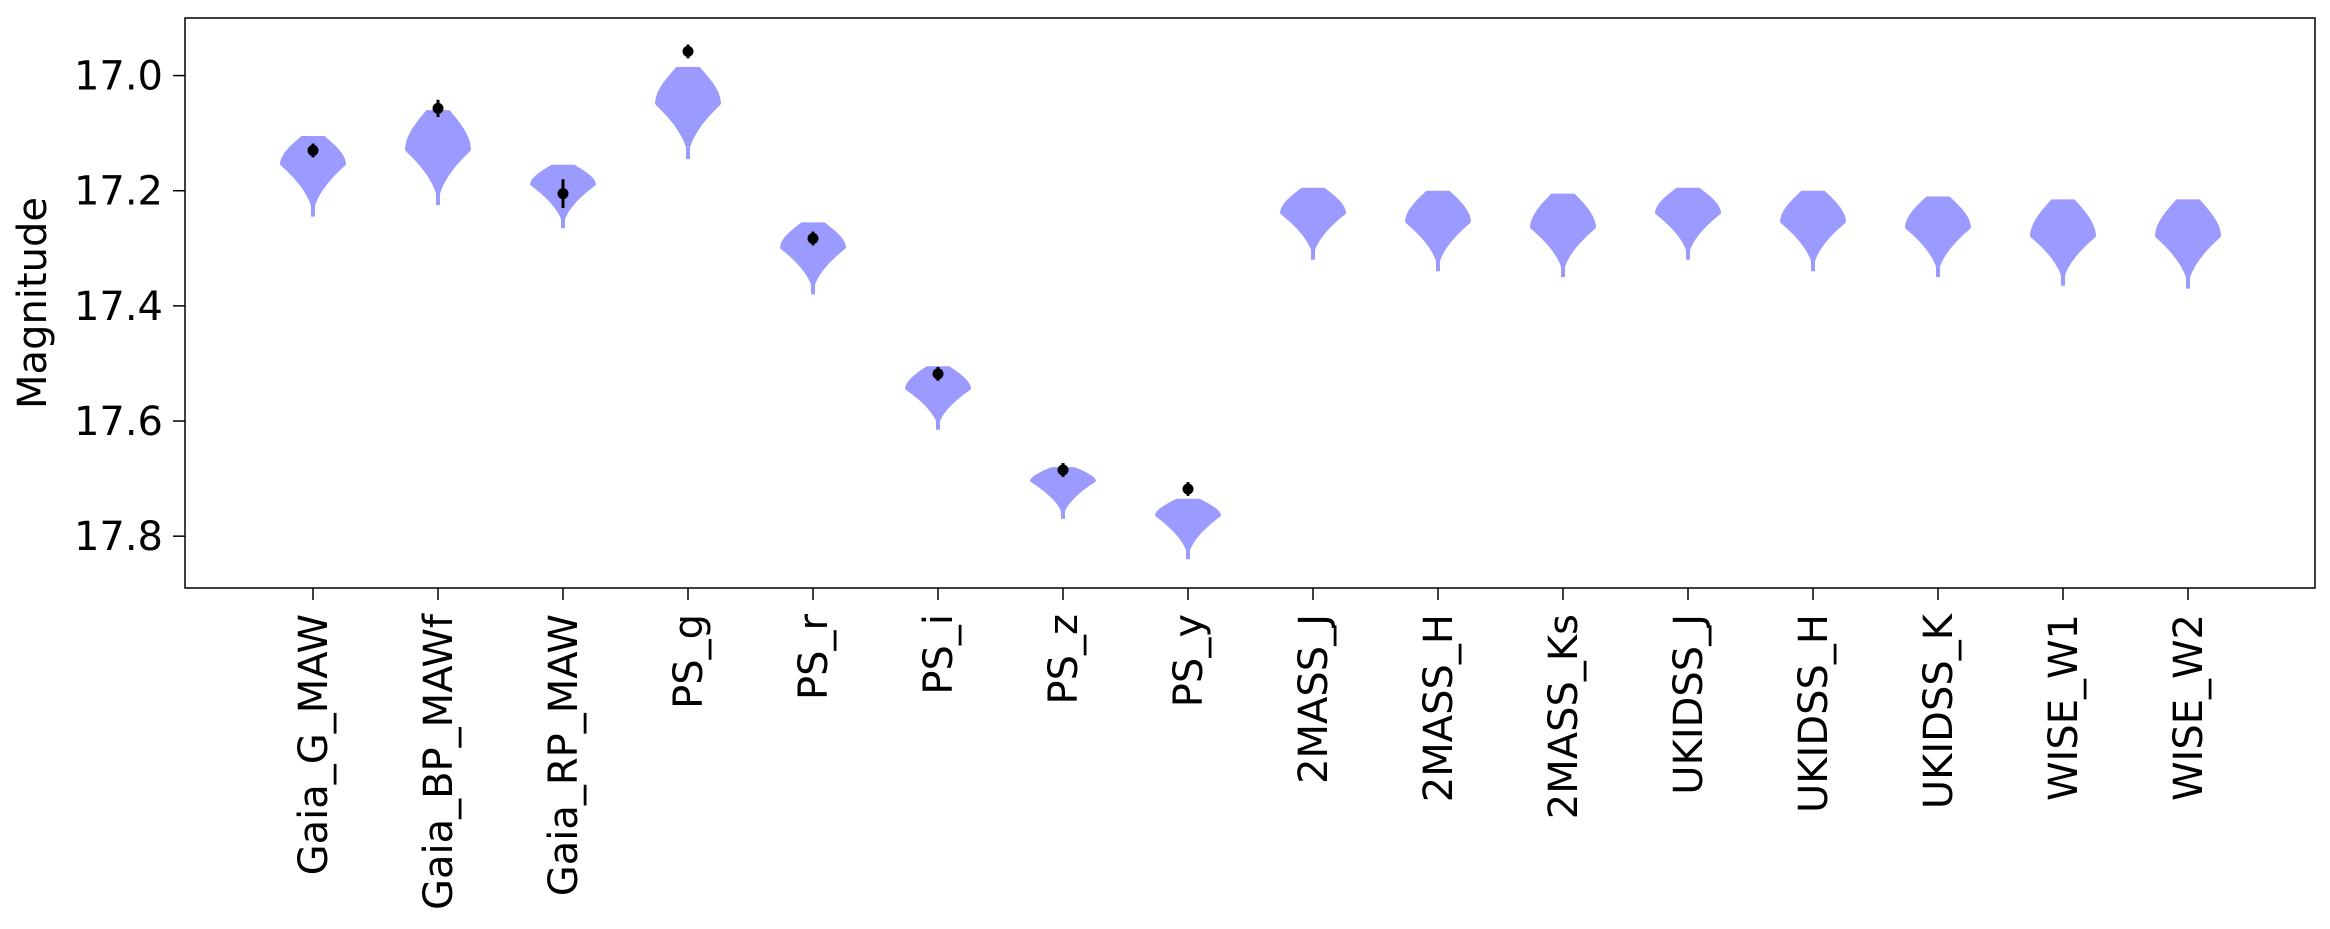  I want to click on violin-Gaia_BP_MAWf, so click(438, 158).